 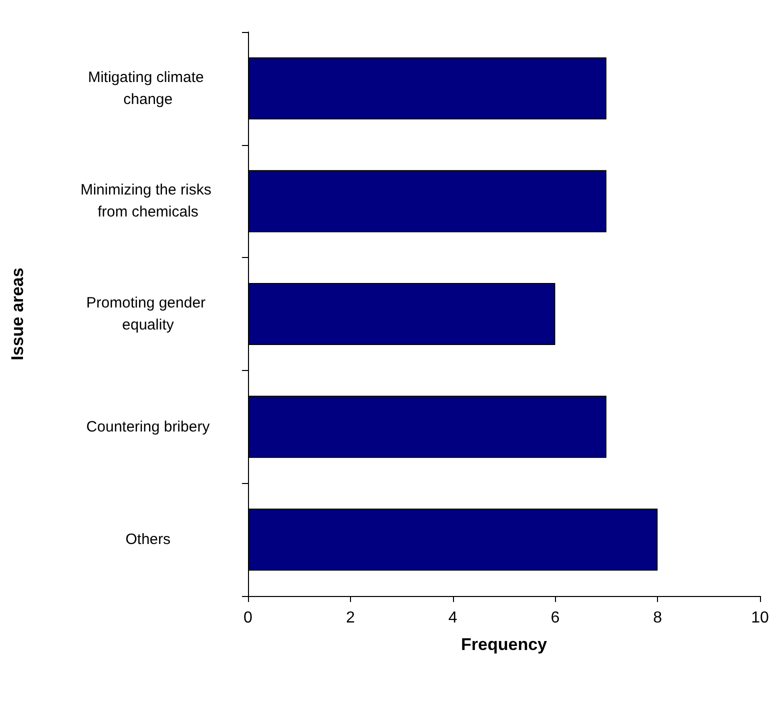 I want to click on x-tick-label: 4, so click(x=453, y=618).